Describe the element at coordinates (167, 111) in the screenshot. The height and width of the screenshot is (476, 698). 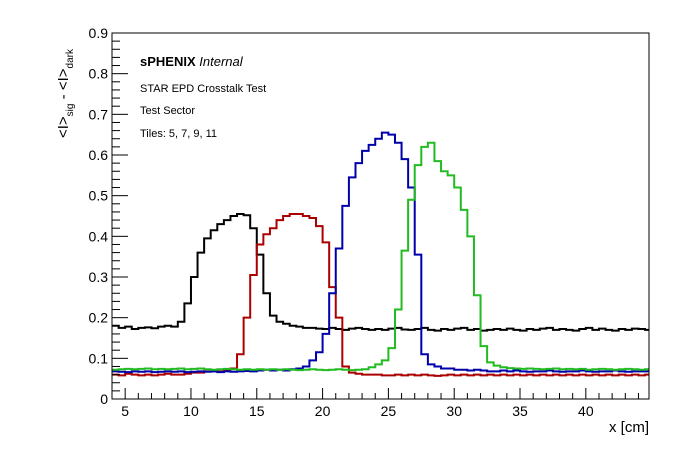
I see `annotation-line-2: Test Sector` at that location.